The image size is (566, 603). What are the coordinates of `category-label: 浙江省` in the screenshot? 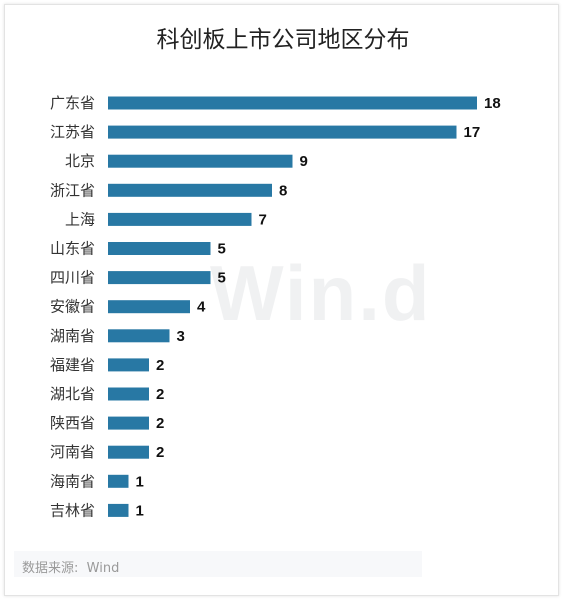 It's located at (72, 190).